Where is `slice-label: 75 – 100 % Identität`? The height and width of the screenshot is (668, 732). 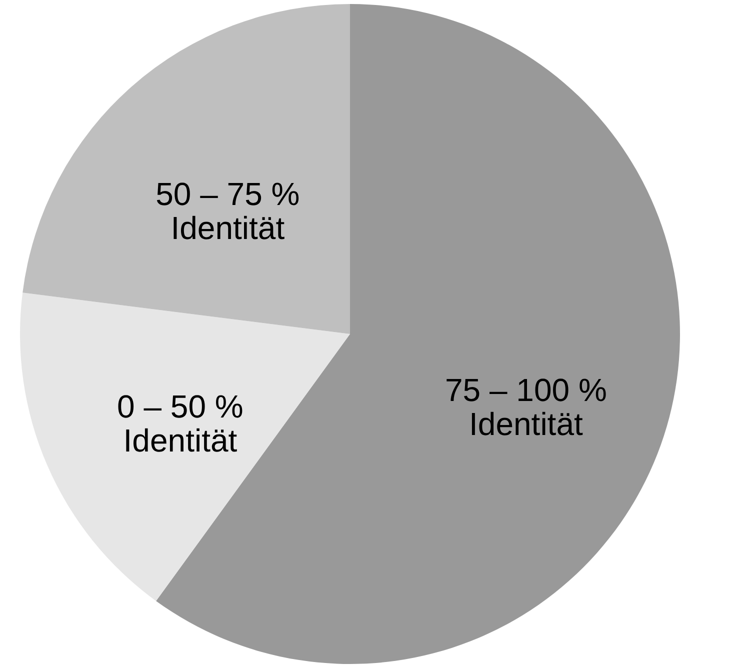 slice-label: 75 – 100 % Identität is located at coordinates (525, 407).